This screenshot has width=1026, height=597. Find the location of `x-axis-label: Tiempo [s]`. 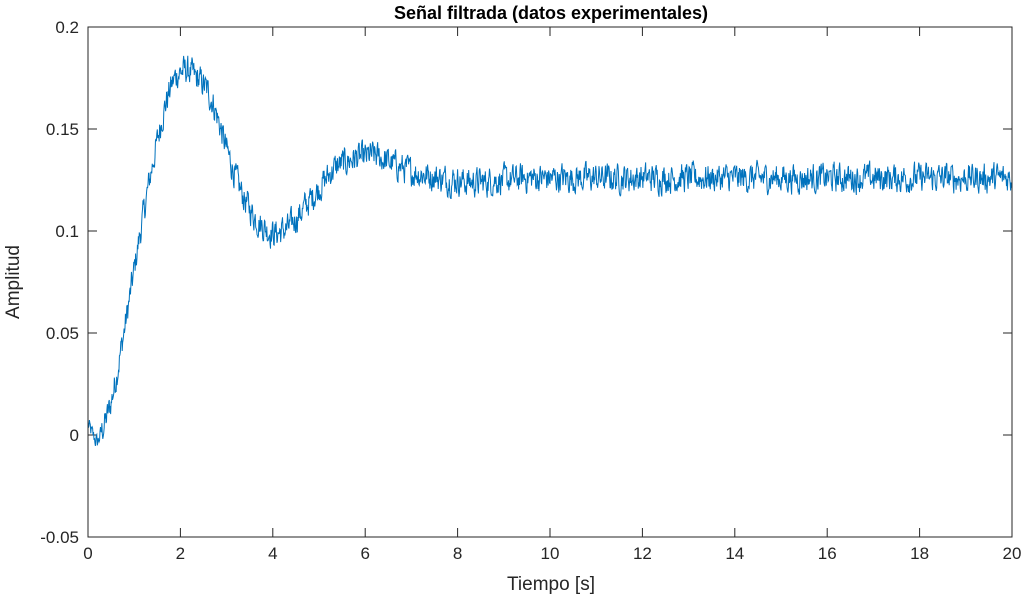

x-axis-label: Tiempo [s] is located at coordinates (551, 584).